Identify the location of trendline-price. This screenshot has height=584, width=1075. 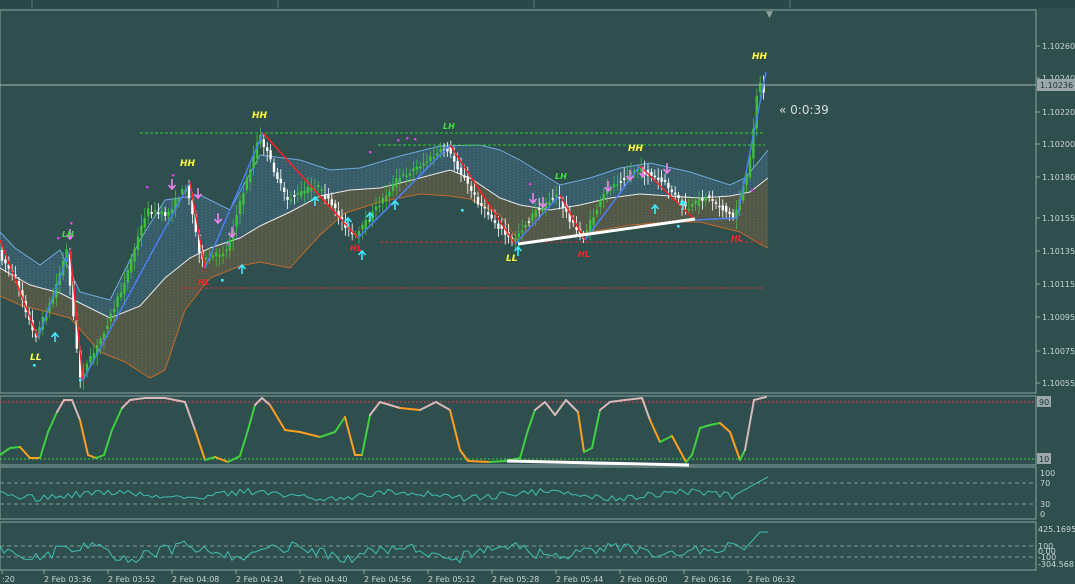
(606, 231).